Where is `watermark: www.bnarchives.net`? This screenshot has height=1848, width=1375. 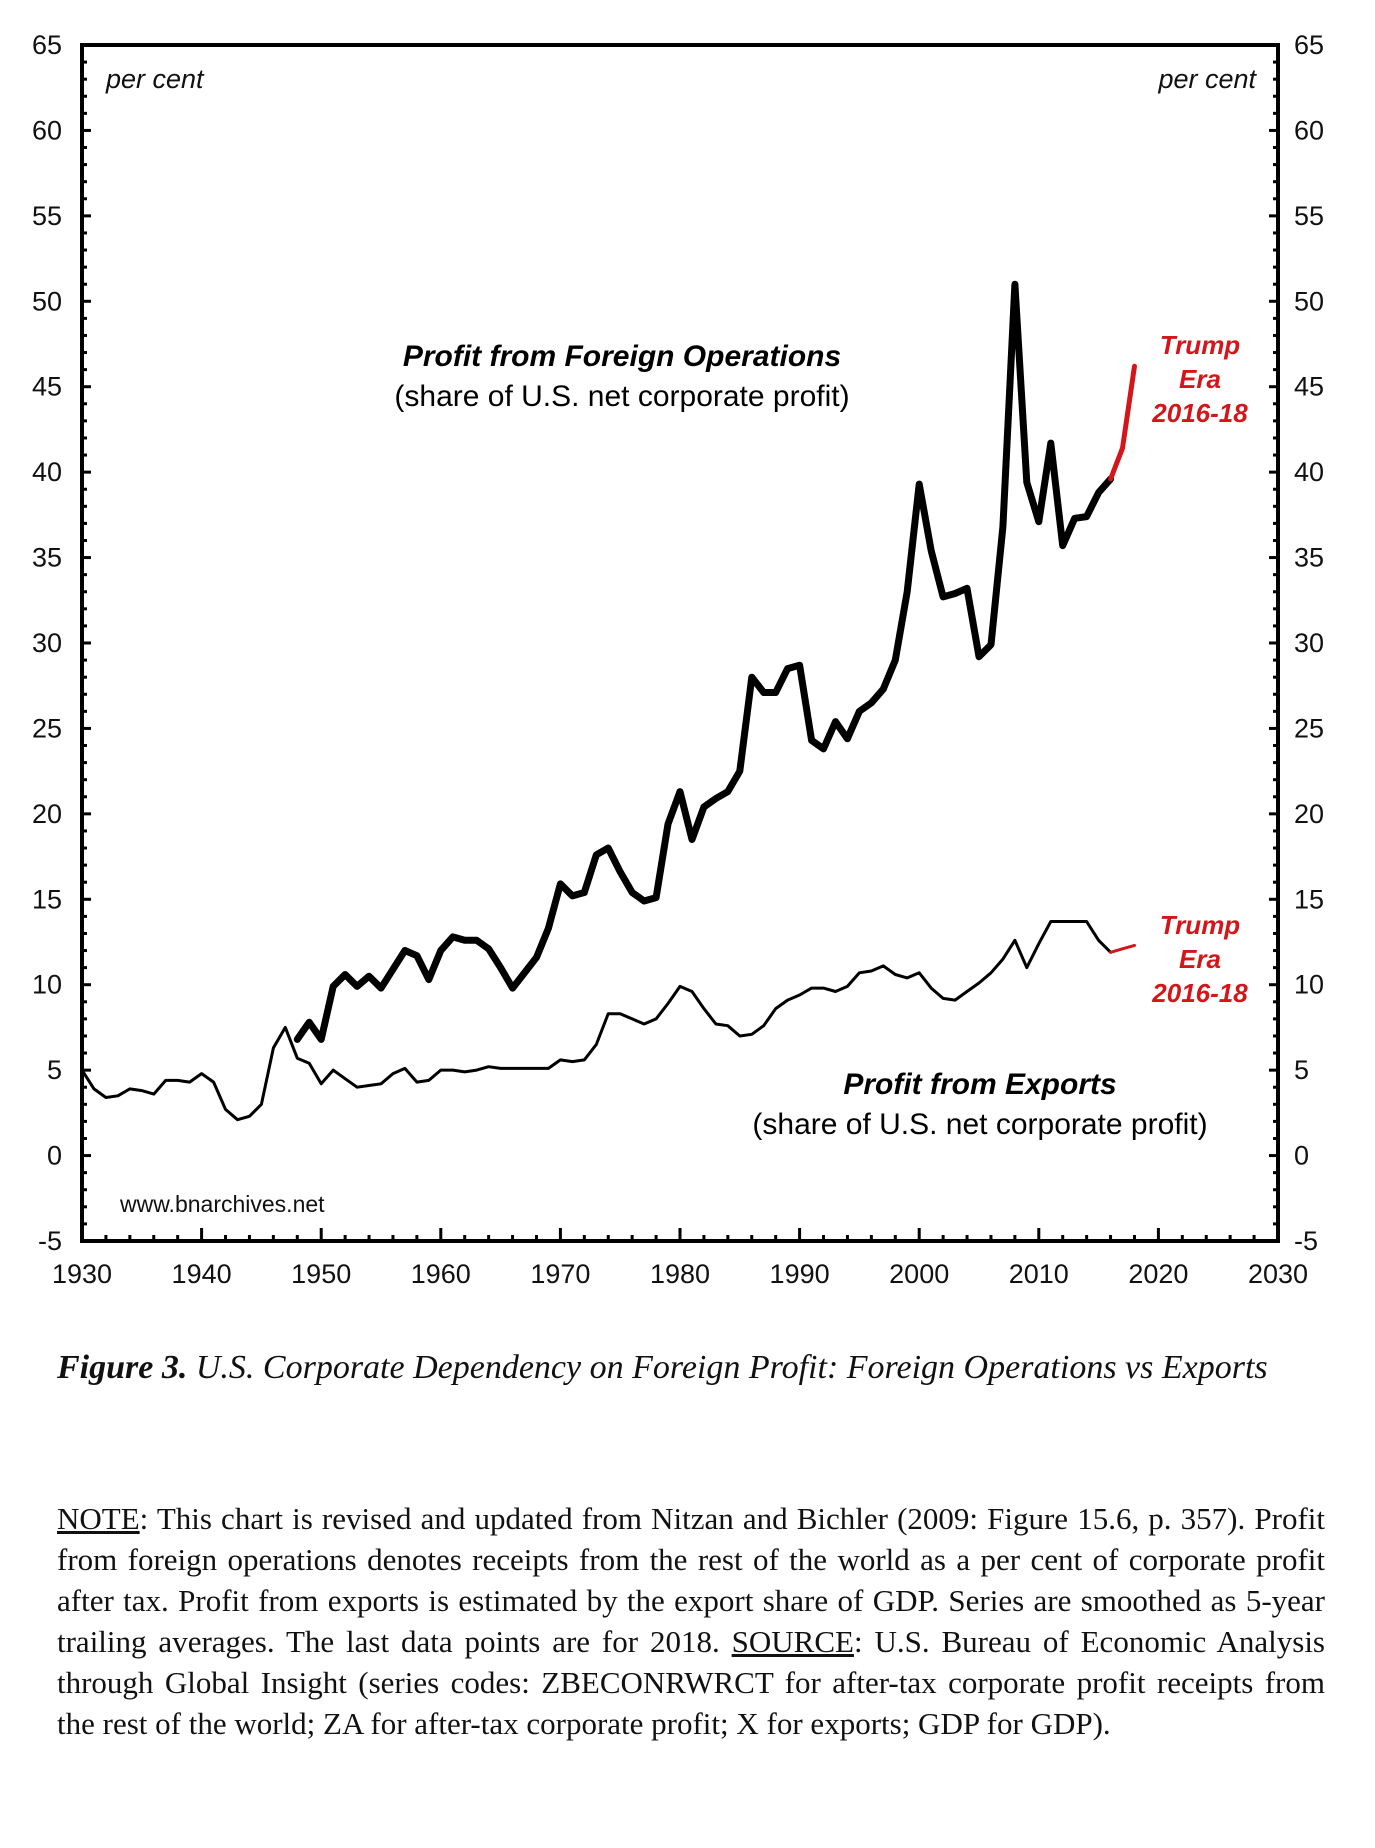 watermark: www.bnarchives.net is located at coordinates (222, 1204).